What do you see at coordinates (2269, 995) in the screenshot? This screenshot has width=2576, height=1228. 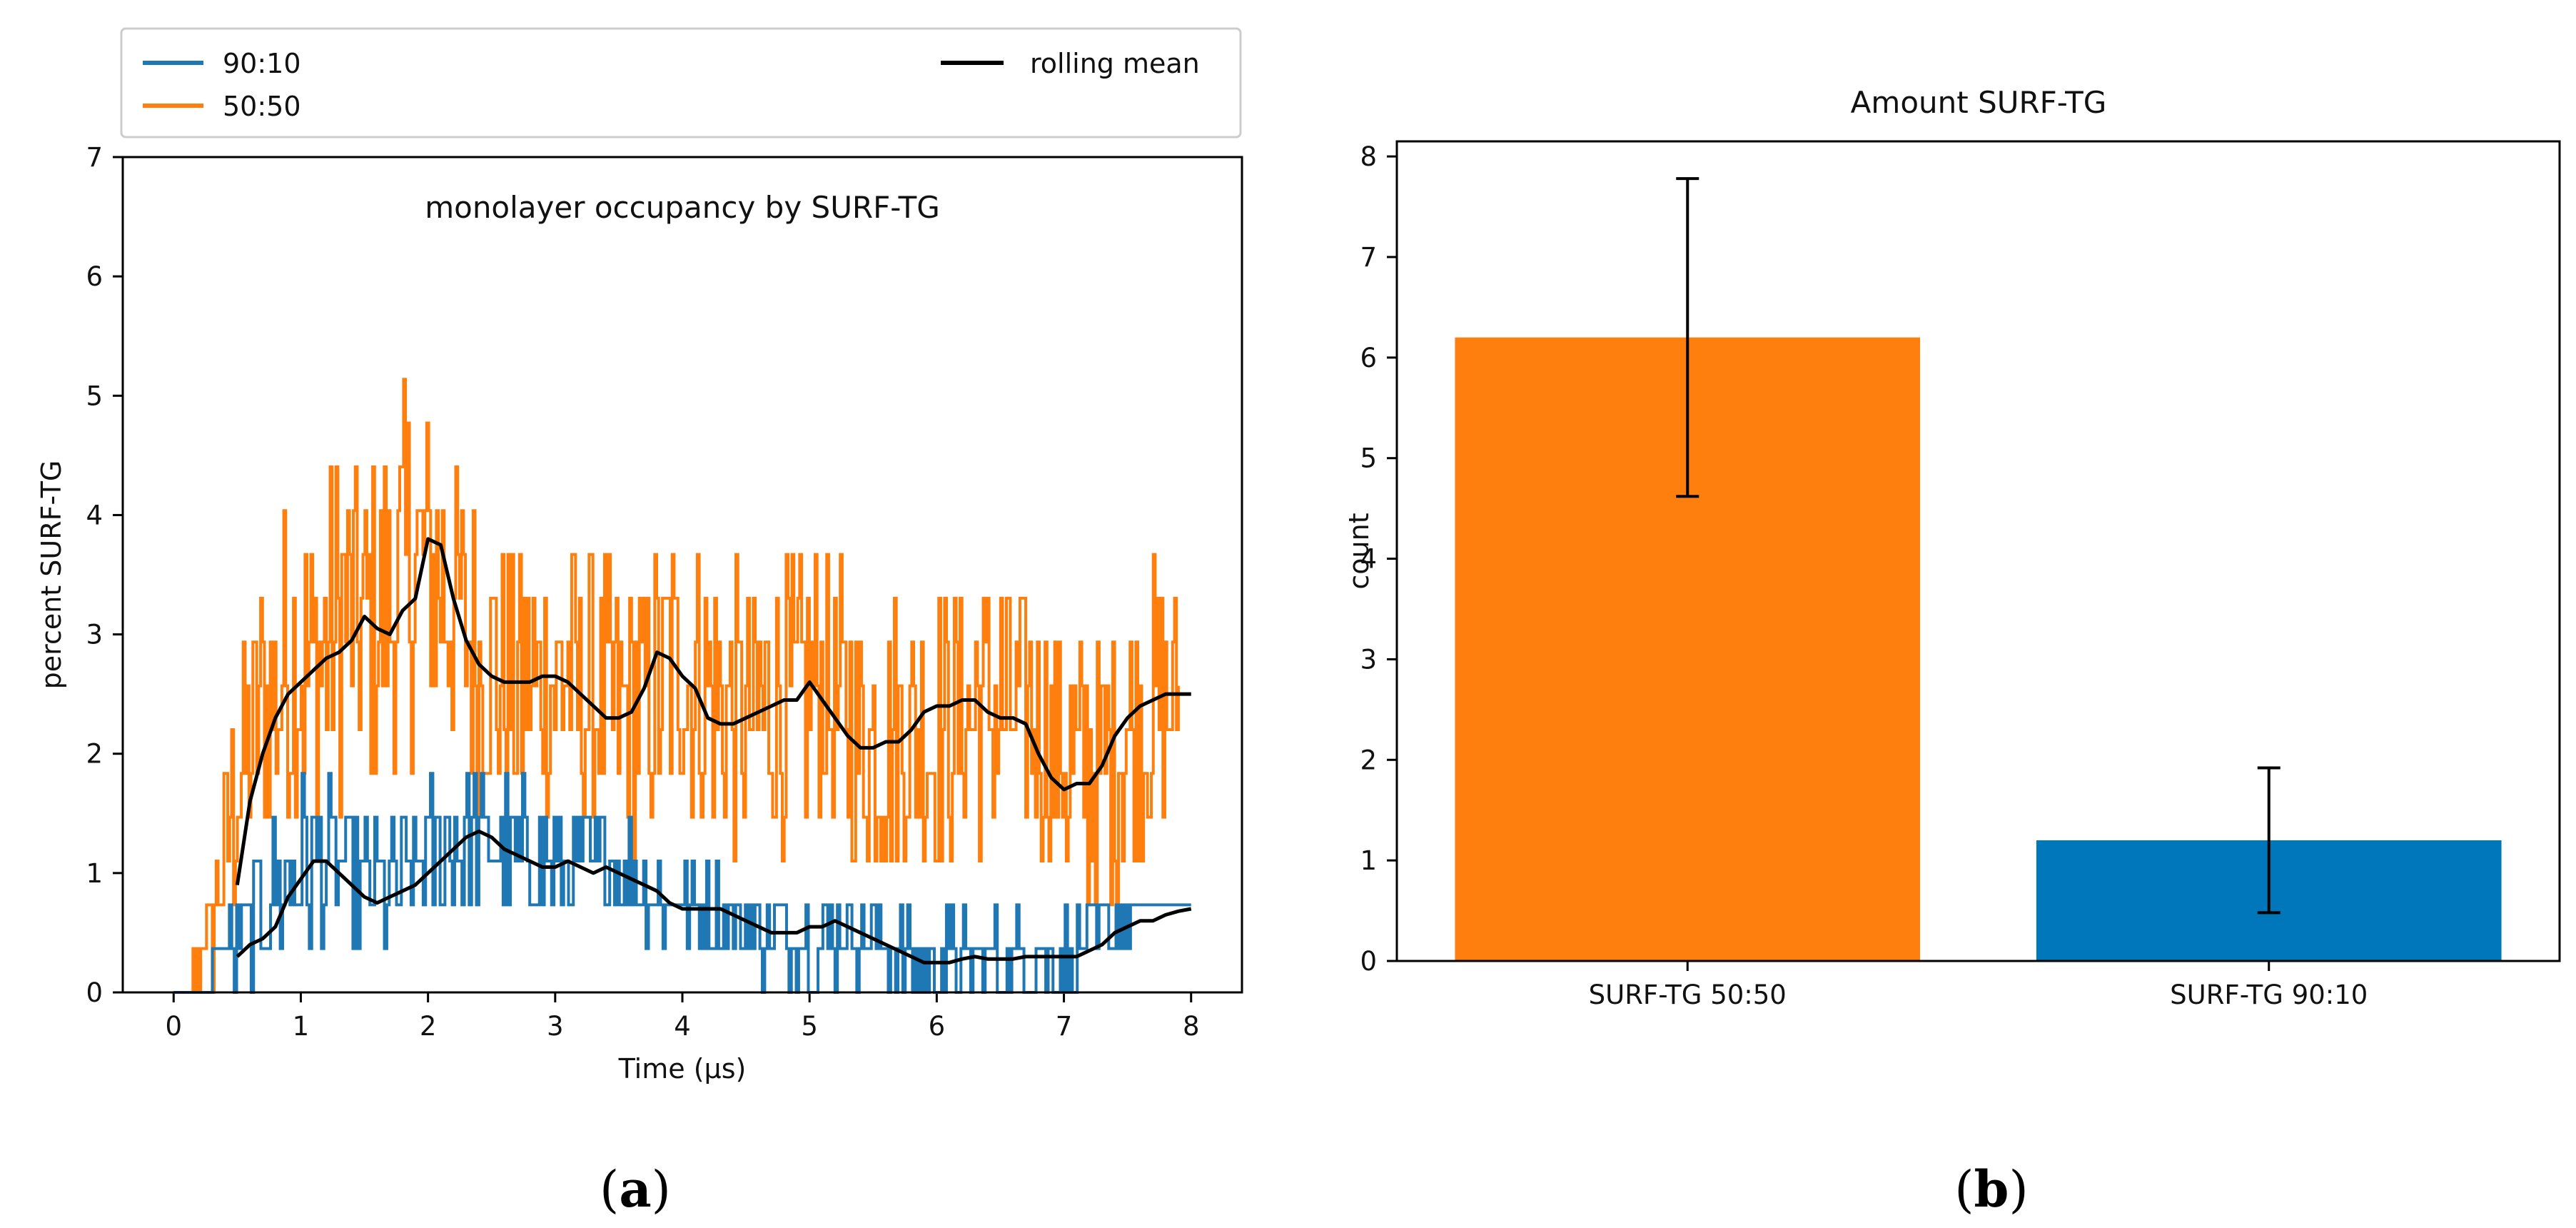 I see `x-tick-label: SURF-TG 90:10` at bounding box center [2269, 995].